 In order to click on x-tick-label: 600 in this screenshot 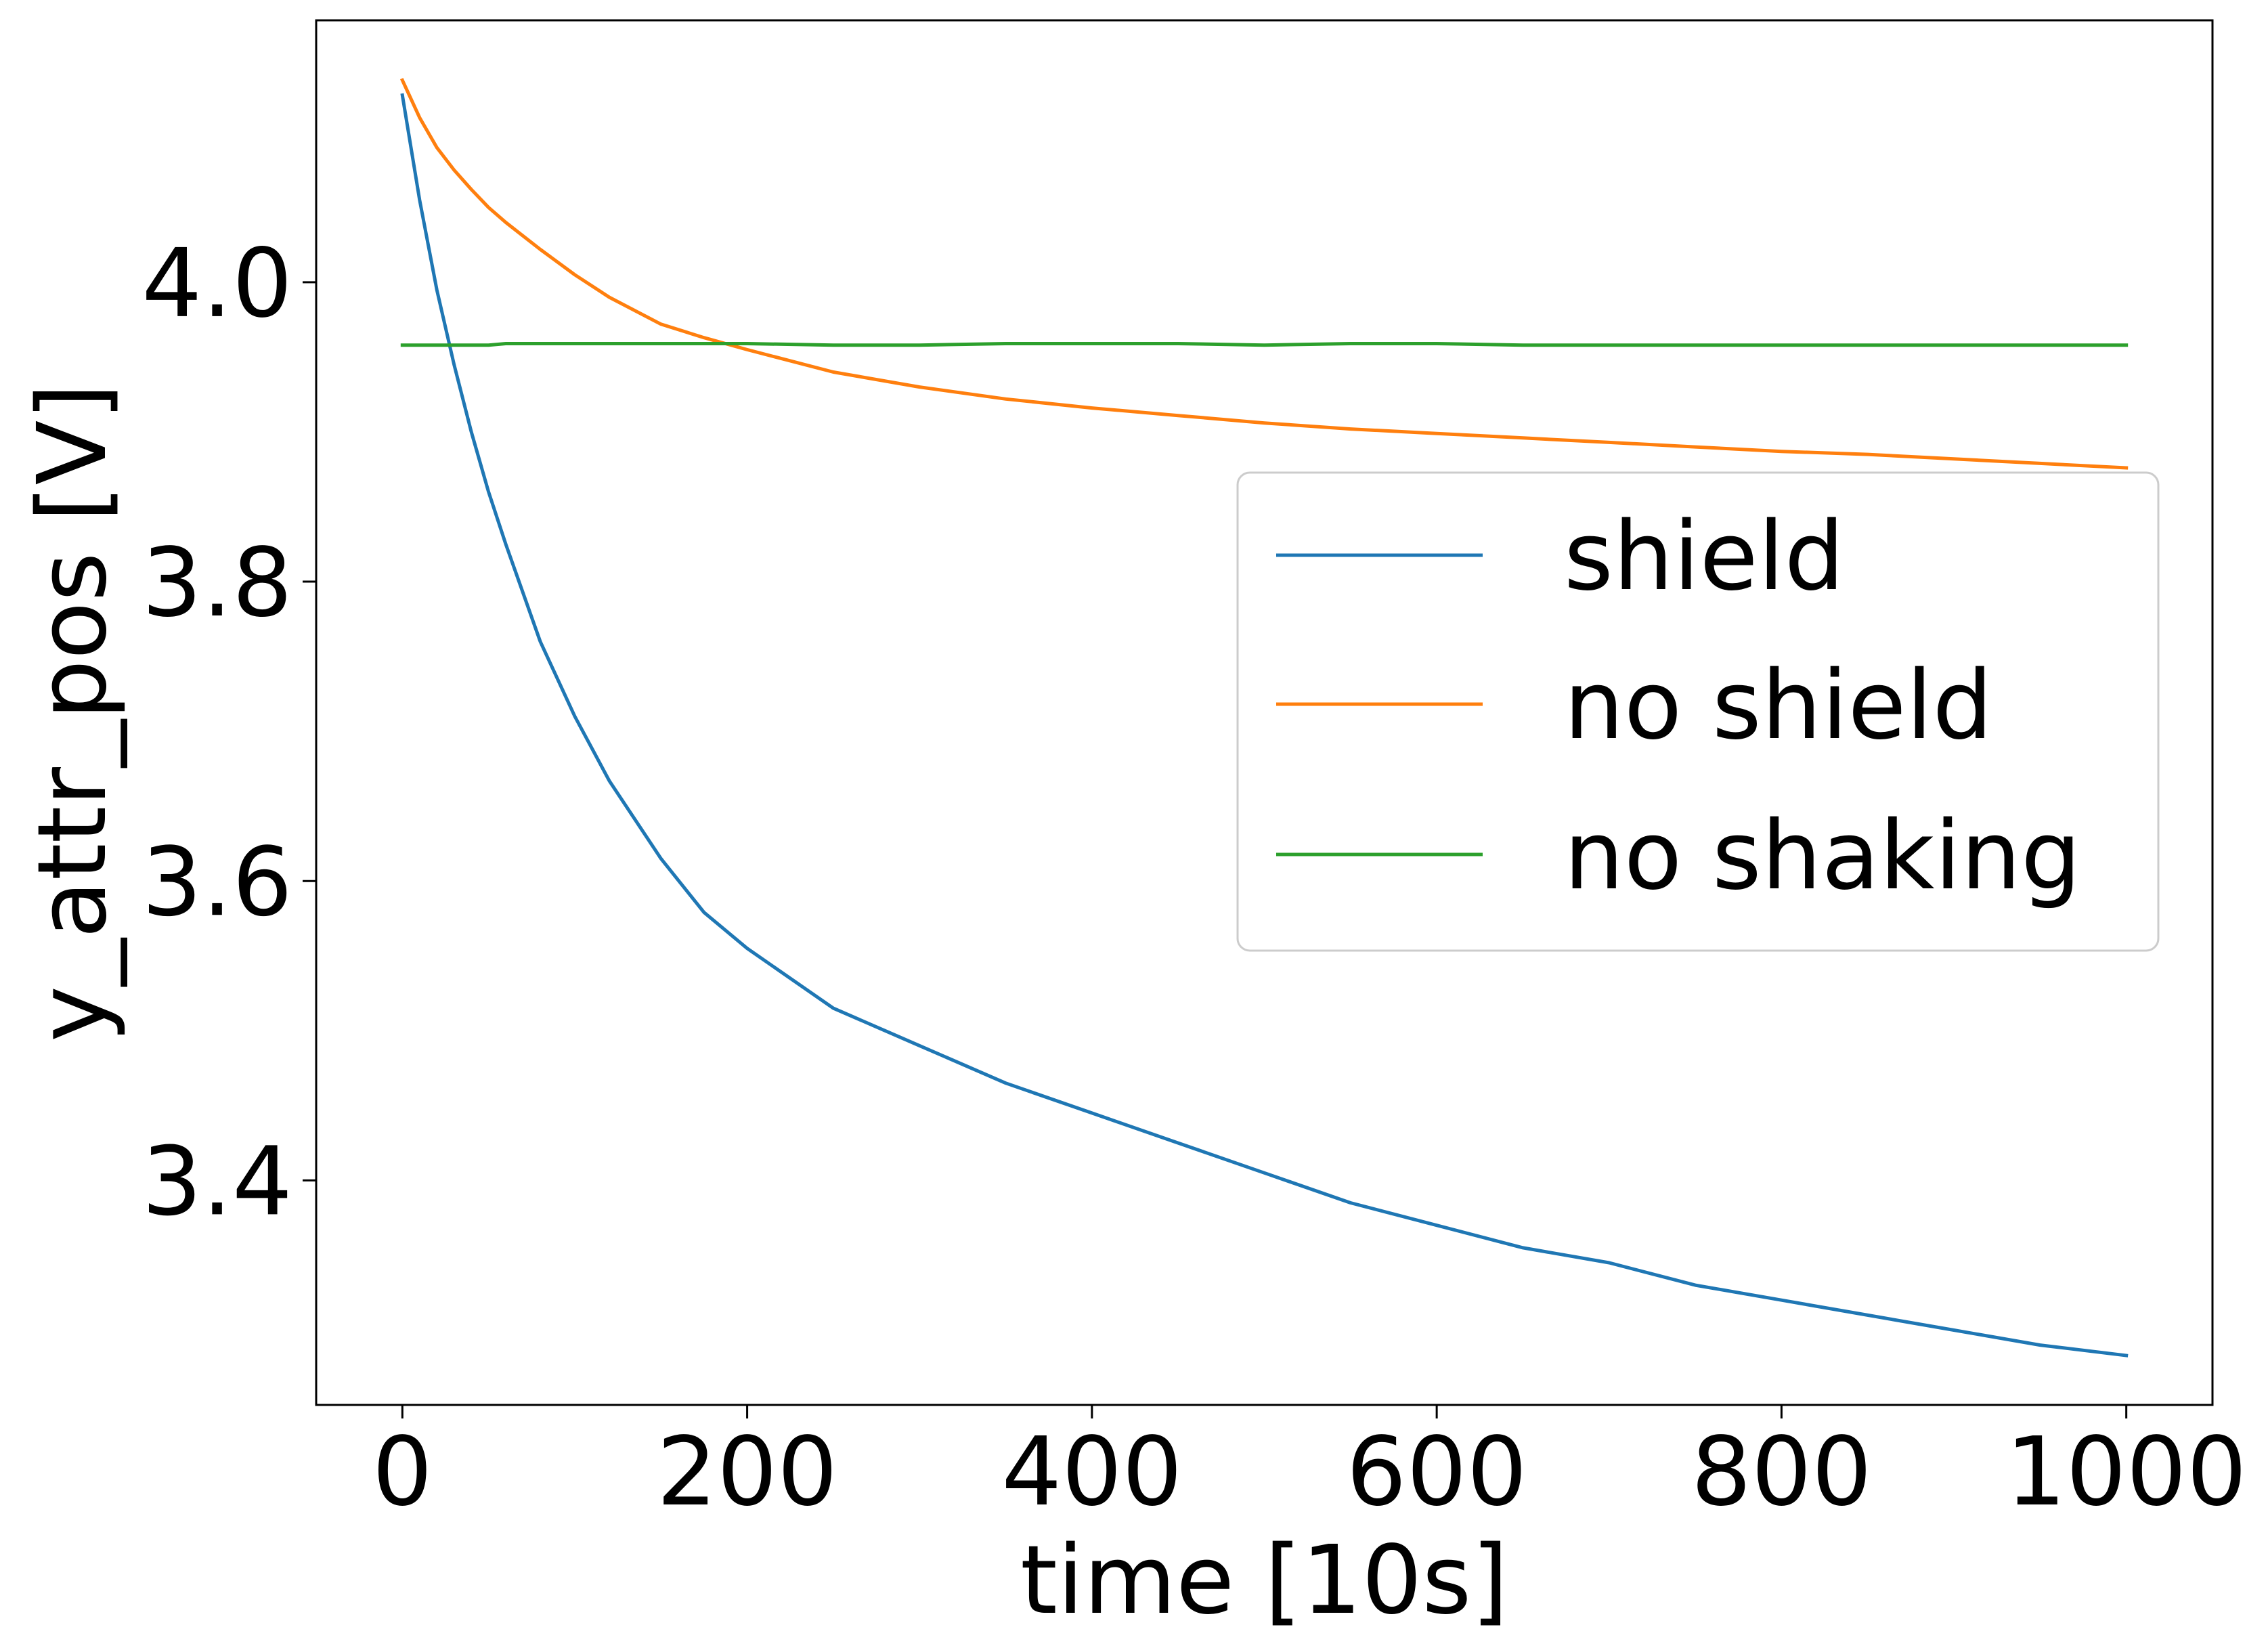, I will do `click(1437, 1472)`.